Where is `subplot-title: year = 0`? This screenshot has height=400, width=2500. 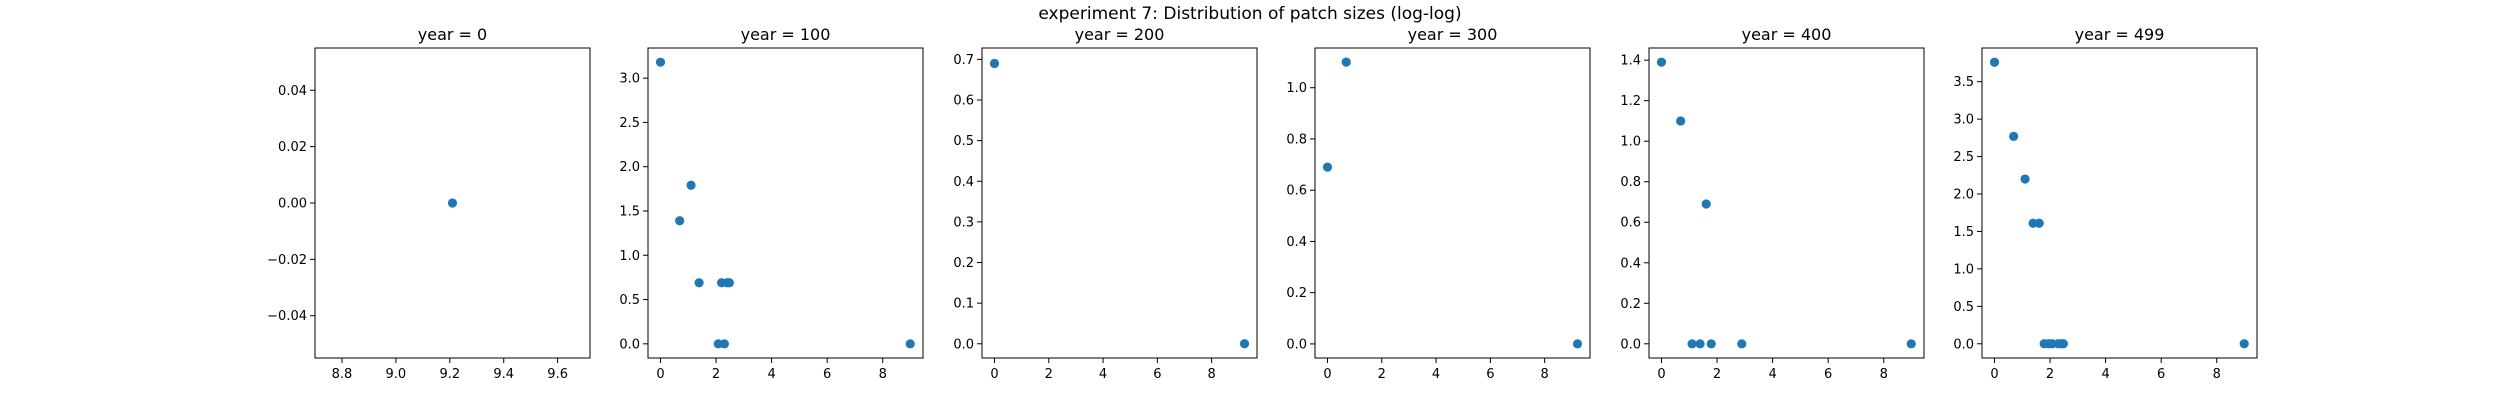 subplot-title: year = 0 is located at coordinates (452, 34).